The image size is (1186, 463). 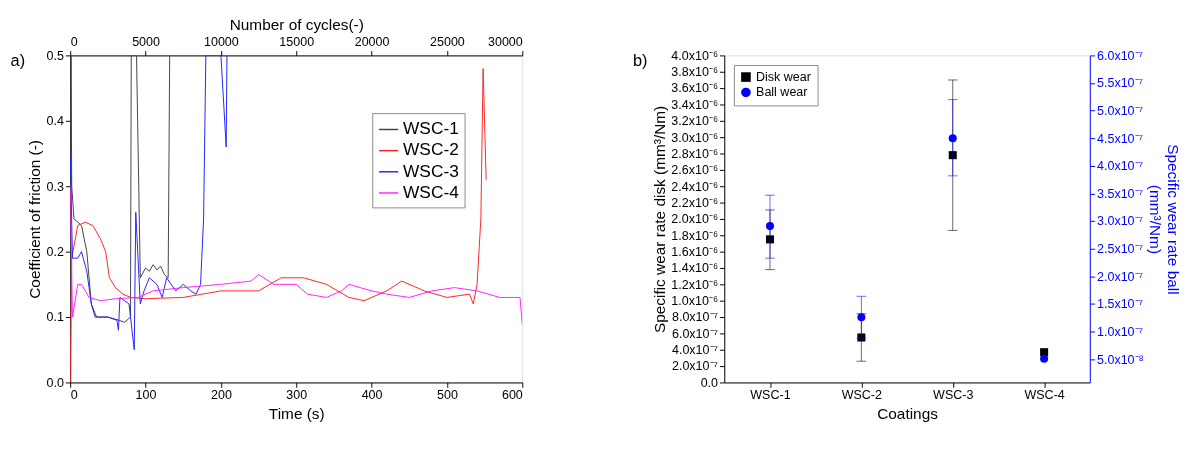 I want to click on y-tick-label: 2.8x10⁻⁶, so click(x=695, y=153).